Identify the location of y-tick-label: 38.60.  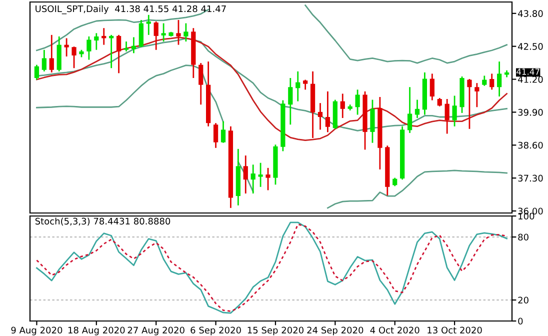
(530, 145).